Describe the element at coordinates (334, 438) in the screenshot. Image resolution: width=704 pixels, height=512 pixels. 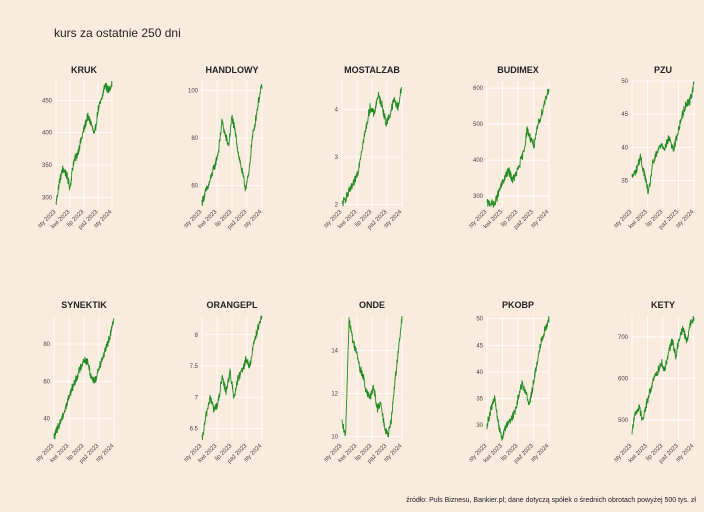
I see `y-tick-label: 10` at that location.